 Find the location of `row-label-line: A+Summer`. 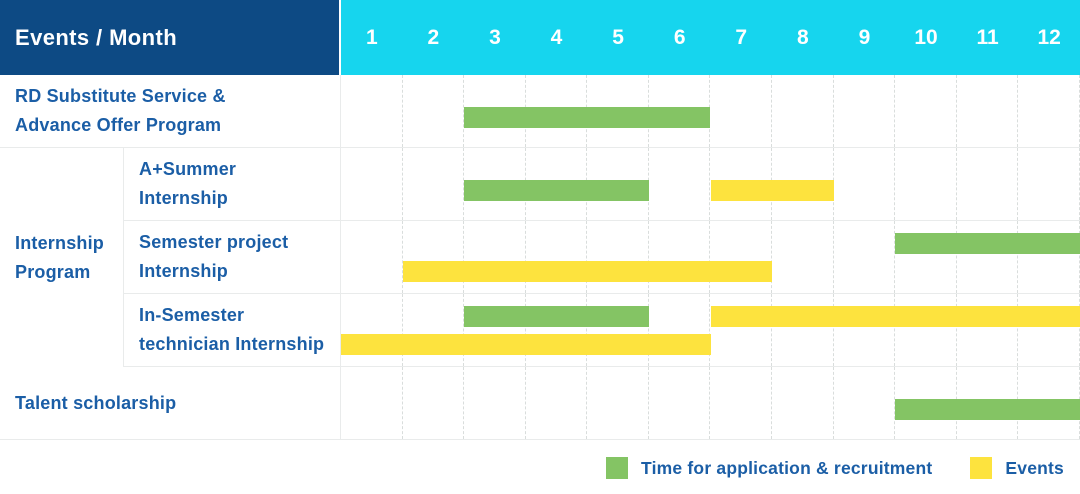

row-label-line: A+Summer is located at coordinates (188, 169).